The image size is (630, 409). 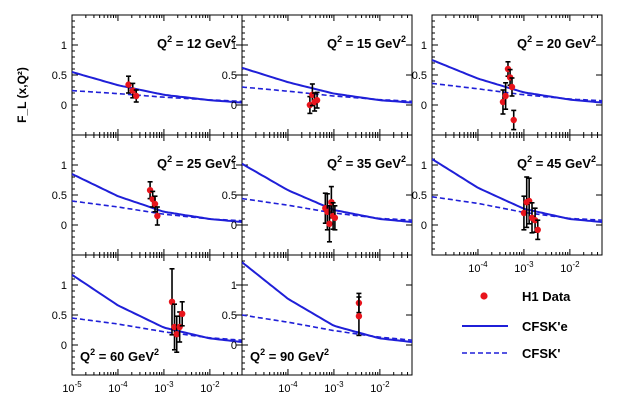 I want to click on legend-entry: CFSK', so click(x=511, y=353).